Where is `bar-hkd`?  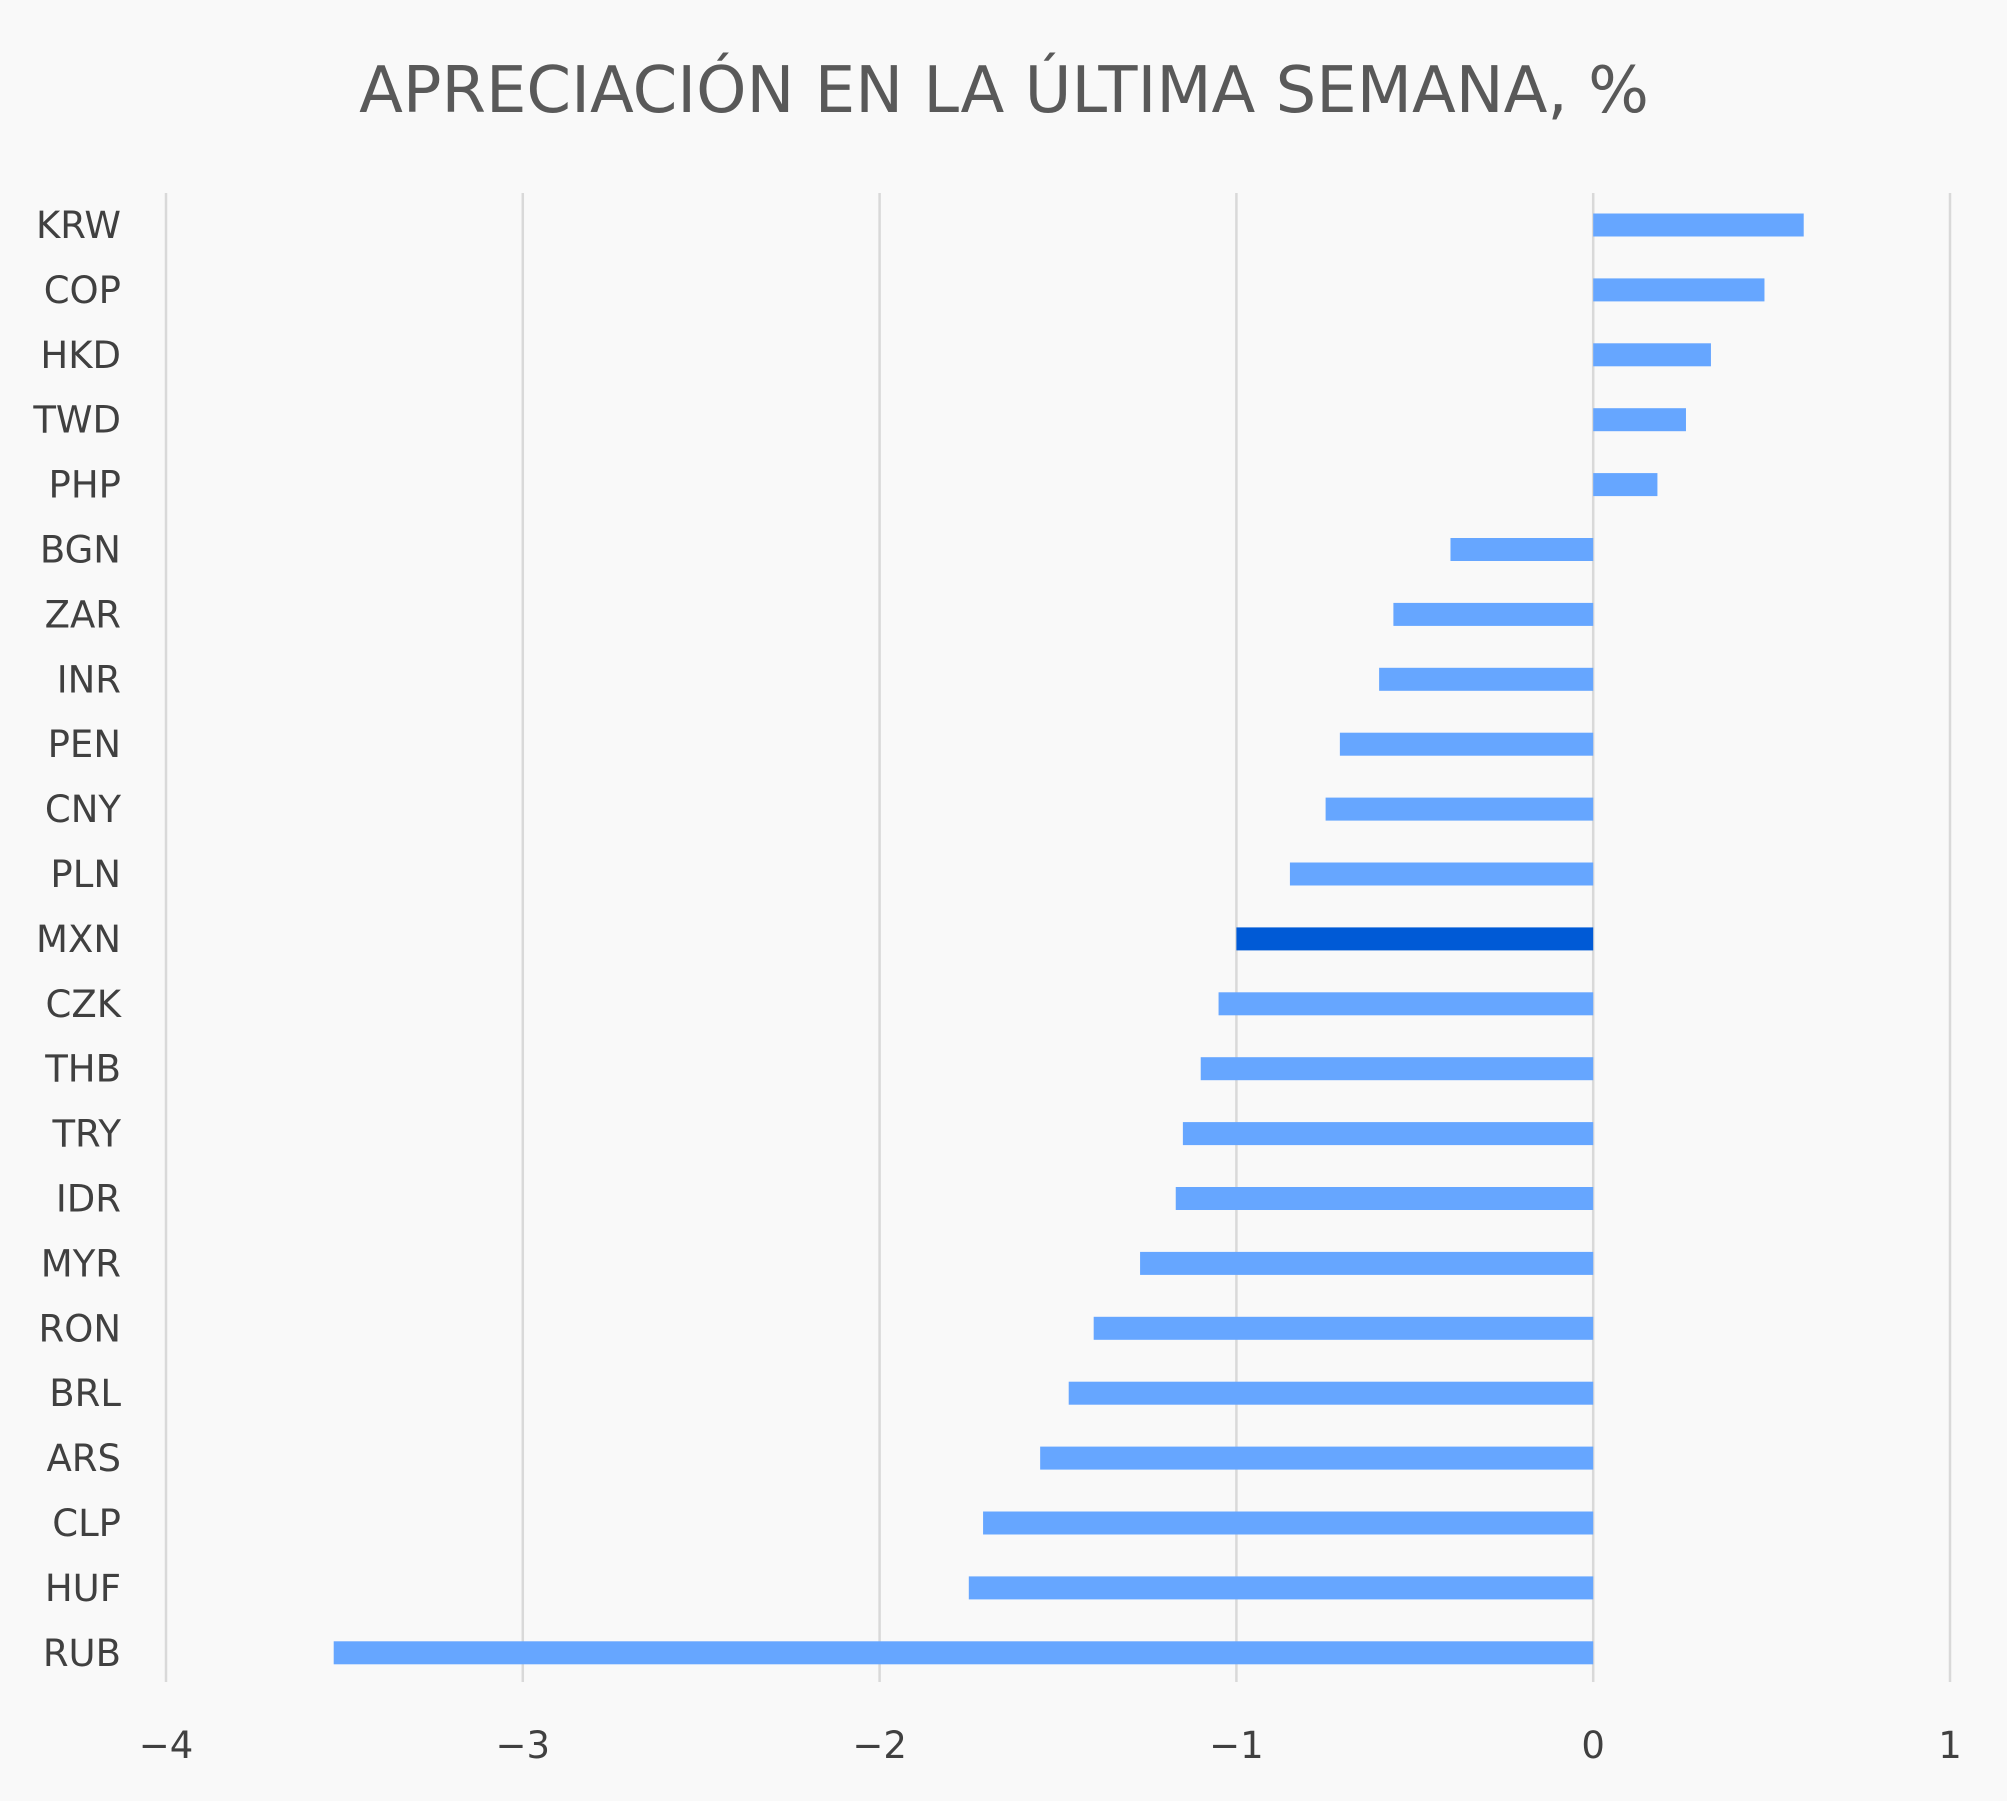 bar-hkd is located at coordinates (1652, 355).